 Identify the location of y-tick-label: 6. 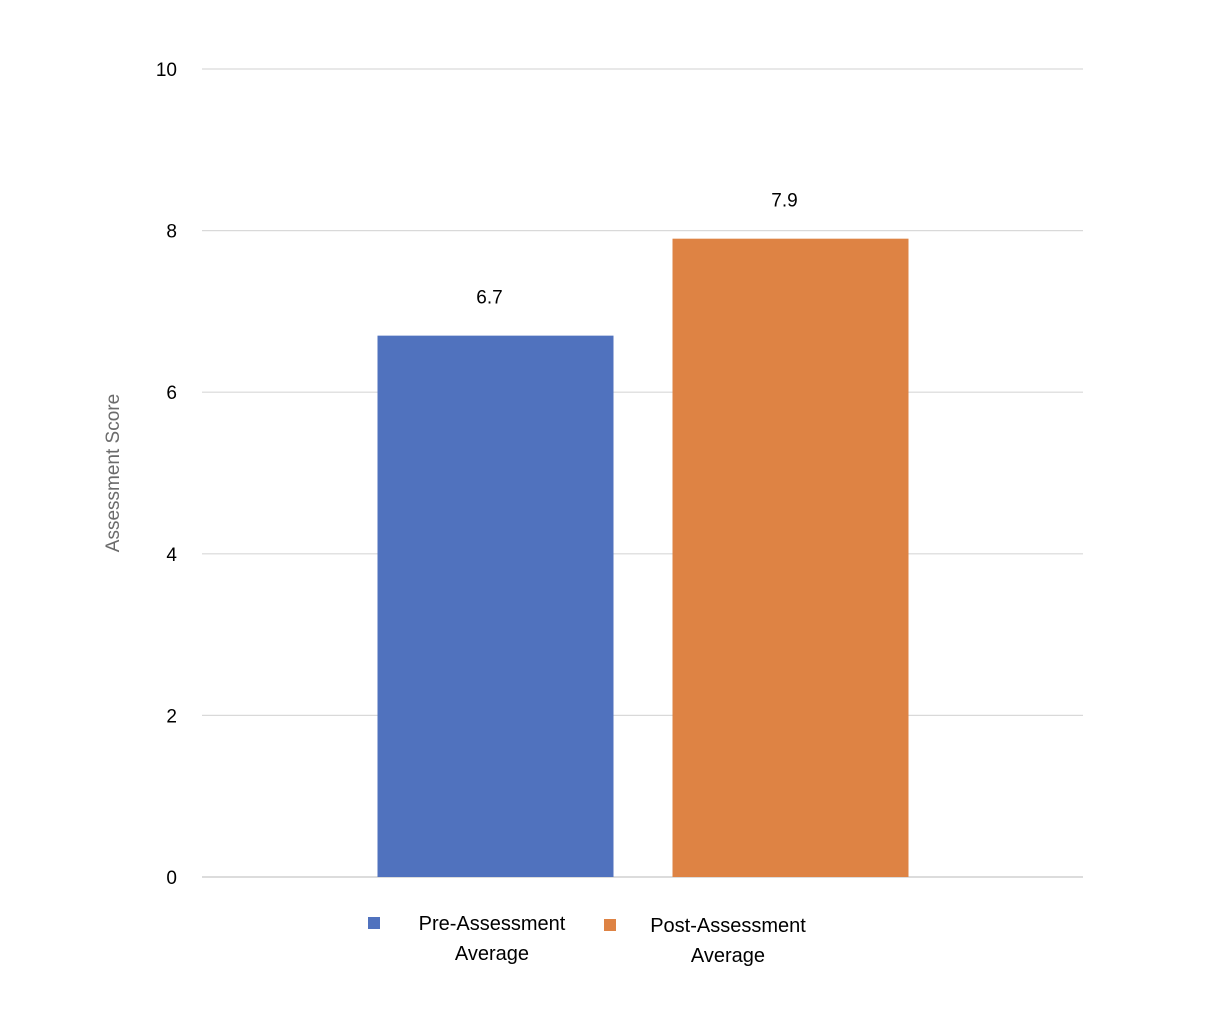
(171, 393).